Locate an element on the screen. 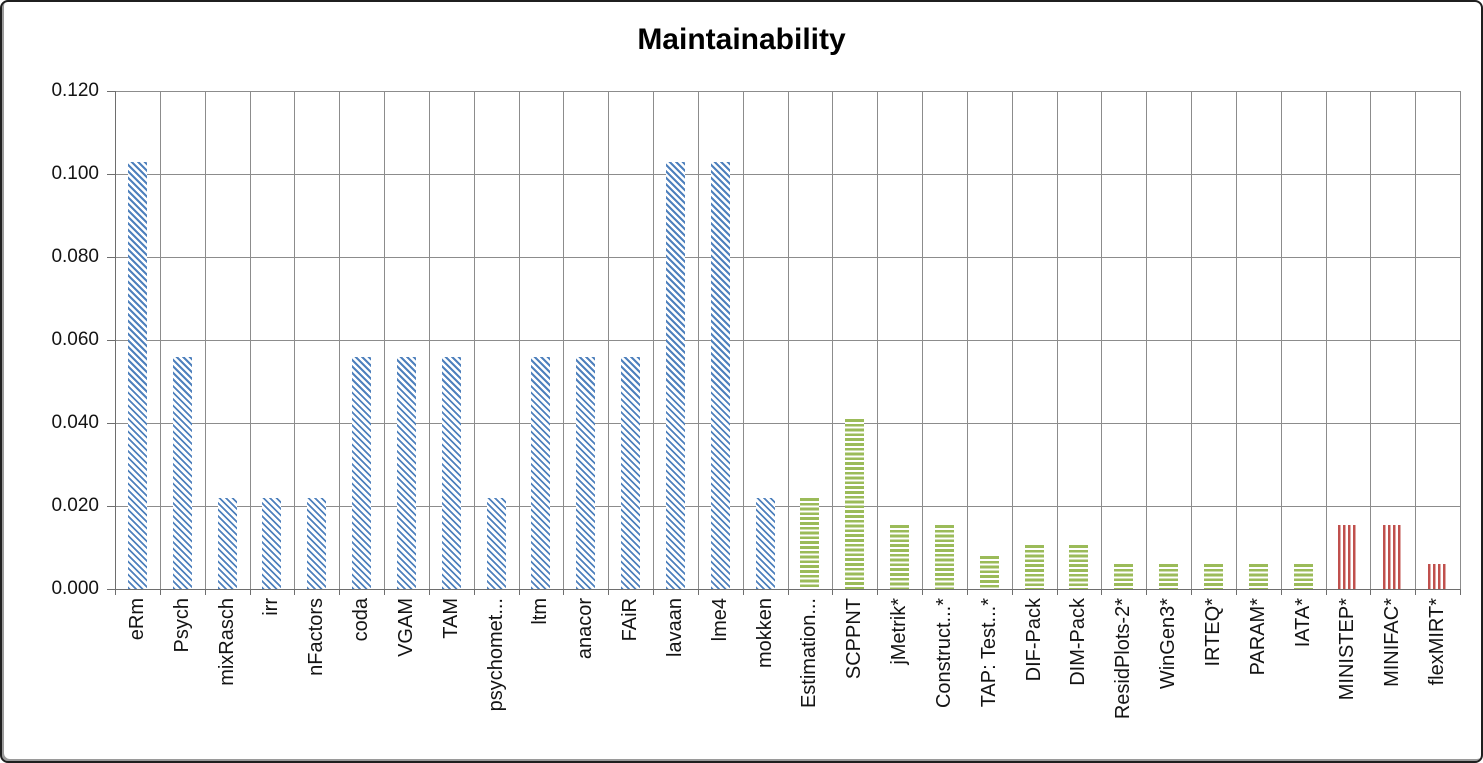  bar-erm is located at coordinates (137, 375).